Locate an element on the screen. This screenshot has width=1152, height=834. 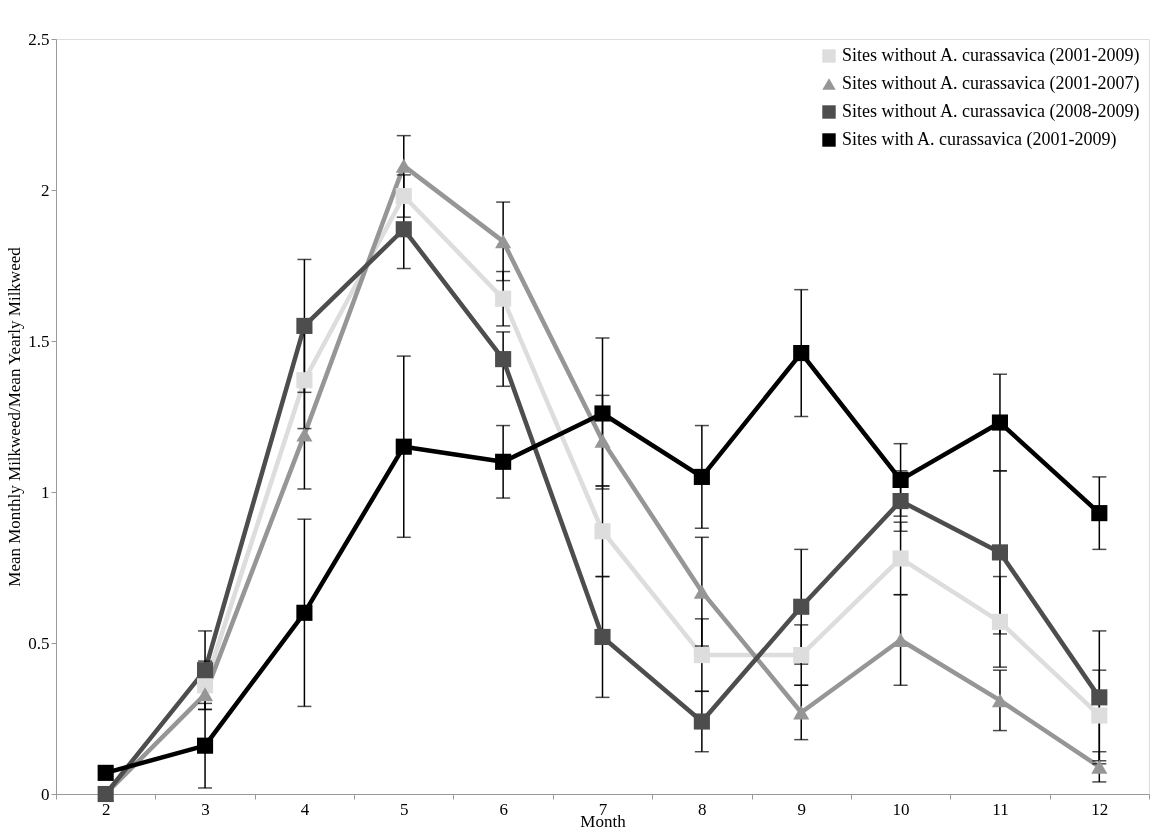
x-tick-label: 3 is located at coordinates (205, 809).